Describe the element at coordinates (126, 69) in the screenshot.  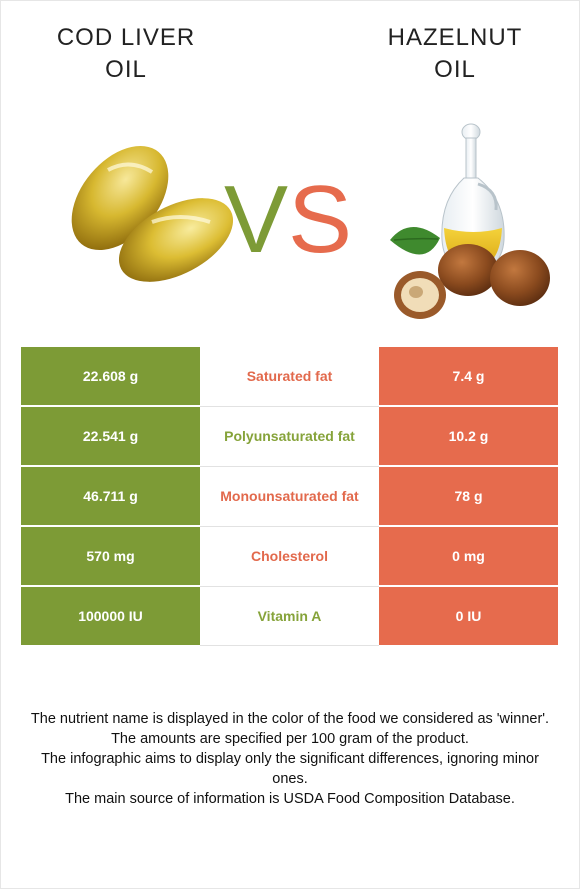
I see `left-food-title-line2: OIL` at that location.